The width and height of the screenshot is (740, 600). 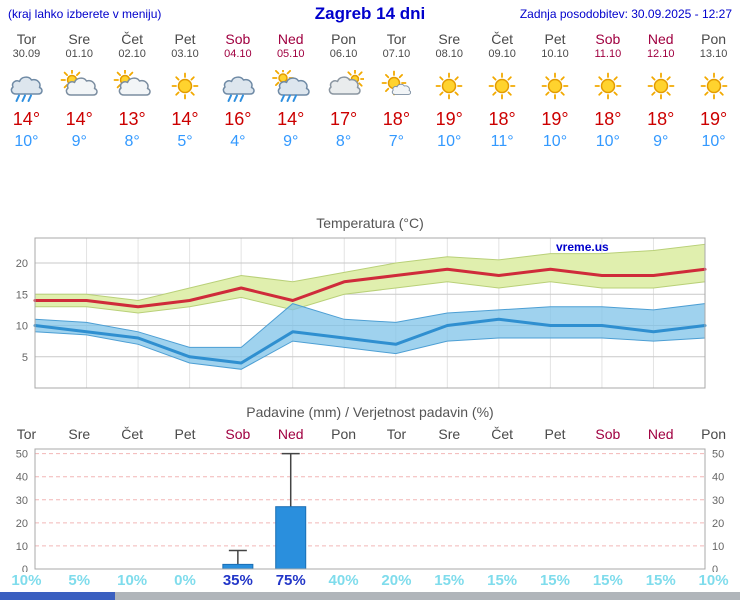 I want to click on day-date: 04.10, so click(x=238, y=54).